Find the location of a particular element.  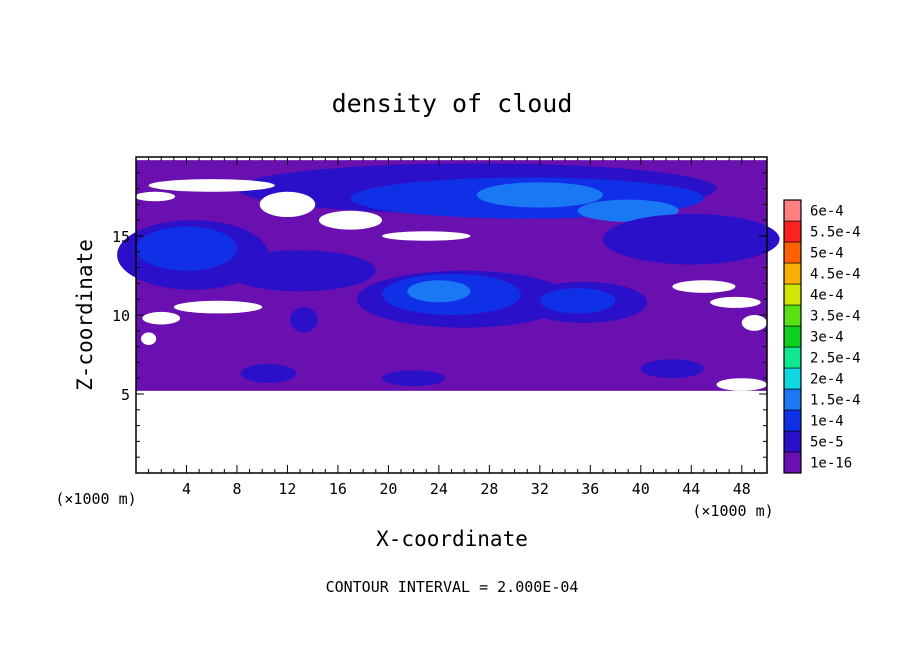

x-tick-label: 48 is located at coordinates (742, 489).